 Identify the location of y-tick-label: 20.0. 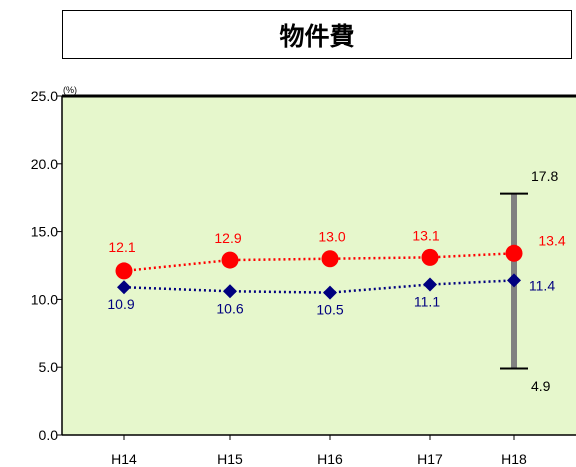
(44, 164).